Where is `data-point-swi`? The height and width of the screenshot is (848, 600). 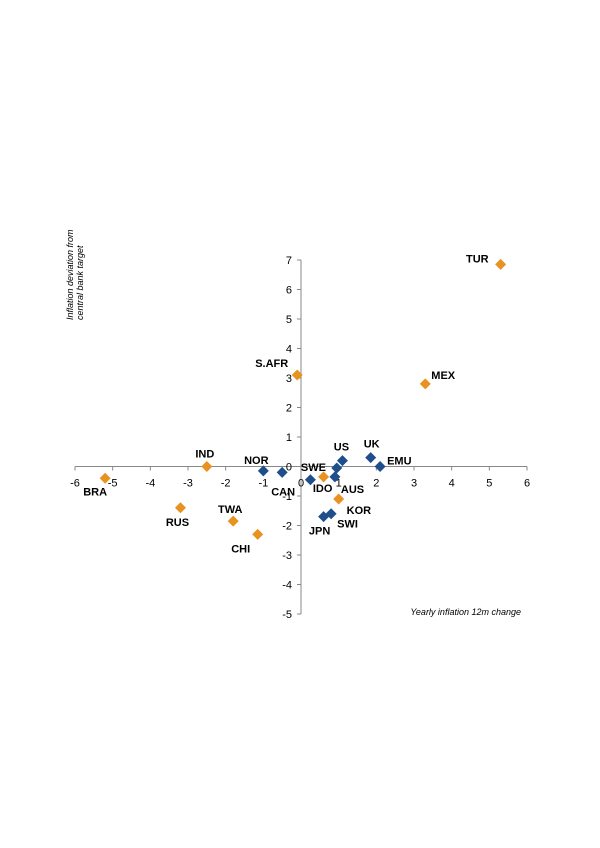
data-point-swi is located at coordinates (331, 514).